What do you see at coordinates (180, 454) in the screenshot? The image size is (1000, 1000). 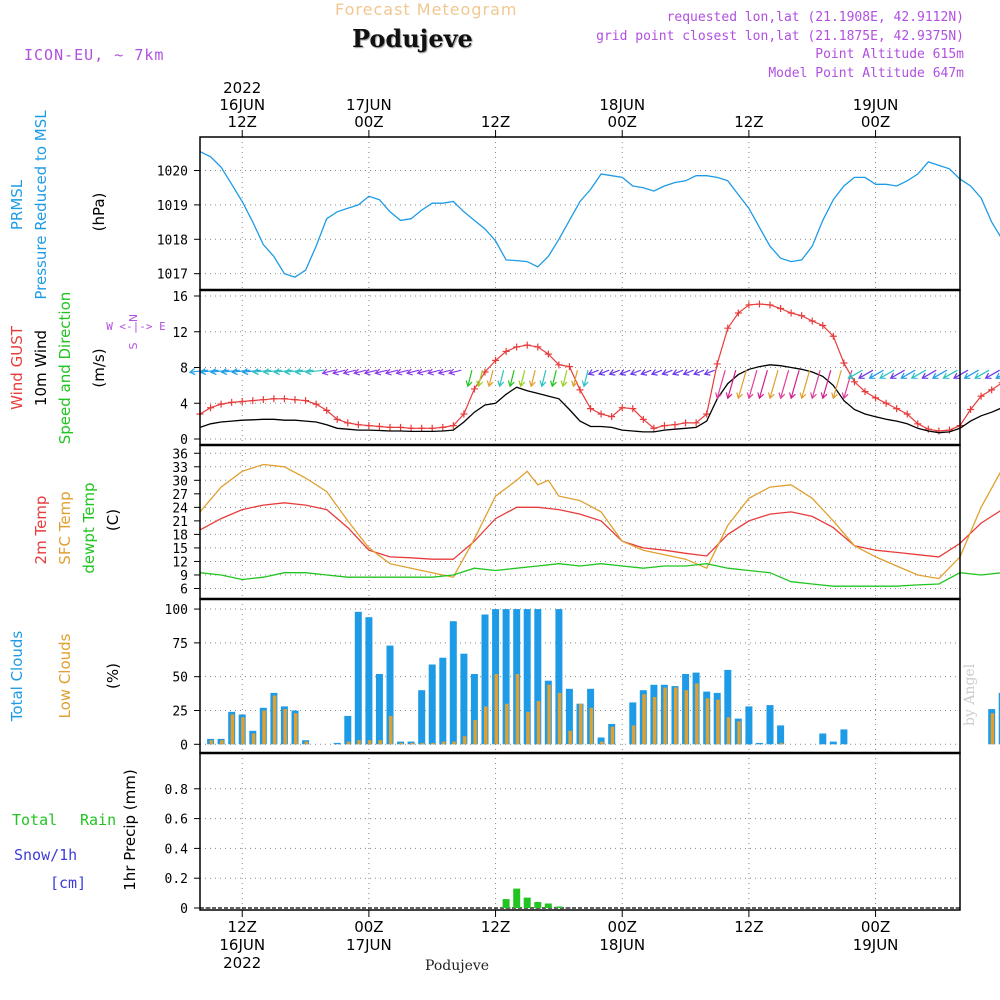 I see `y-tick-label: 36` at bounding box center [180, 454].